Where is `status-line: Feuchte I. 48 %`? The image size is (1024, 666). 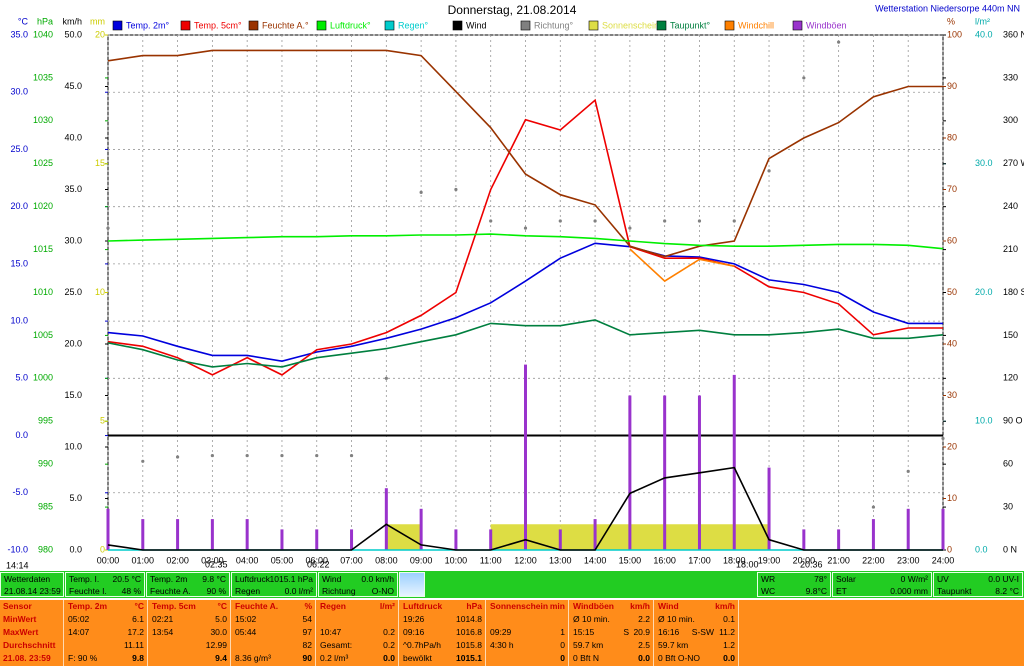 status-line: Feuchte I. 48 % is located at coordinates (105, 591).